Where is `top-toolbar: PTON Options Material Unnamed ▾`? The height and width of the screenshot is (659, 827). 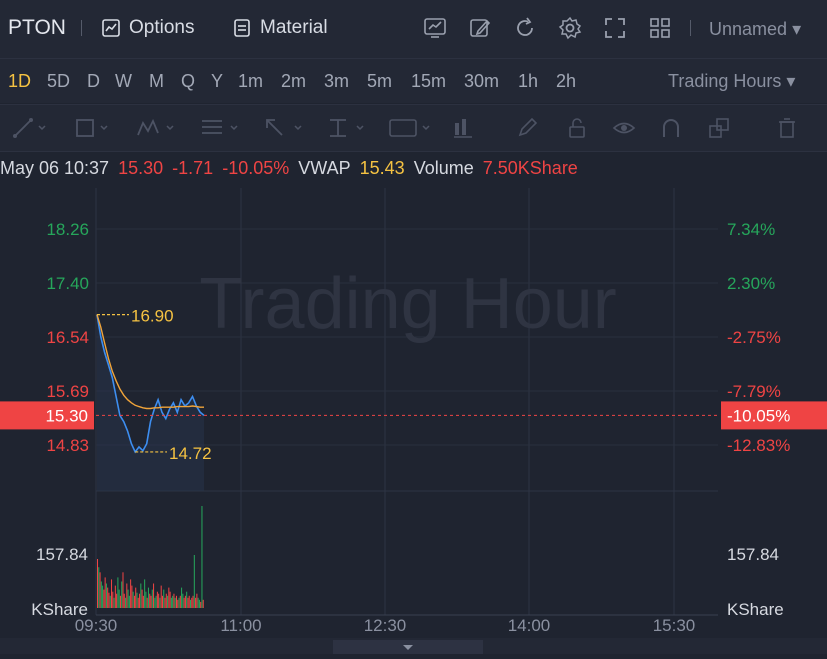
top-toolbar: PTON Options Material Unnamed ▾ is located at coordinates (413, 29).